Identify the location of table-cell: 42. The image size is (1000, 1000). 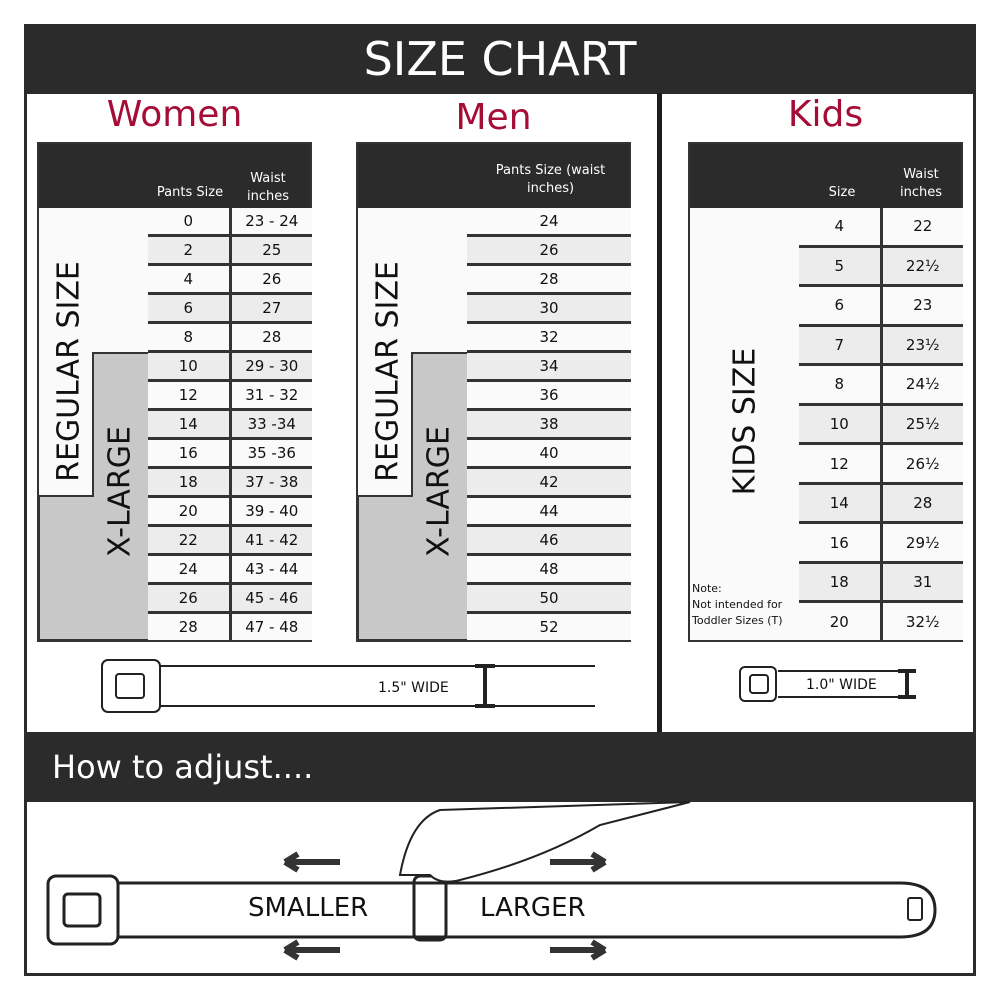
(549, 482).